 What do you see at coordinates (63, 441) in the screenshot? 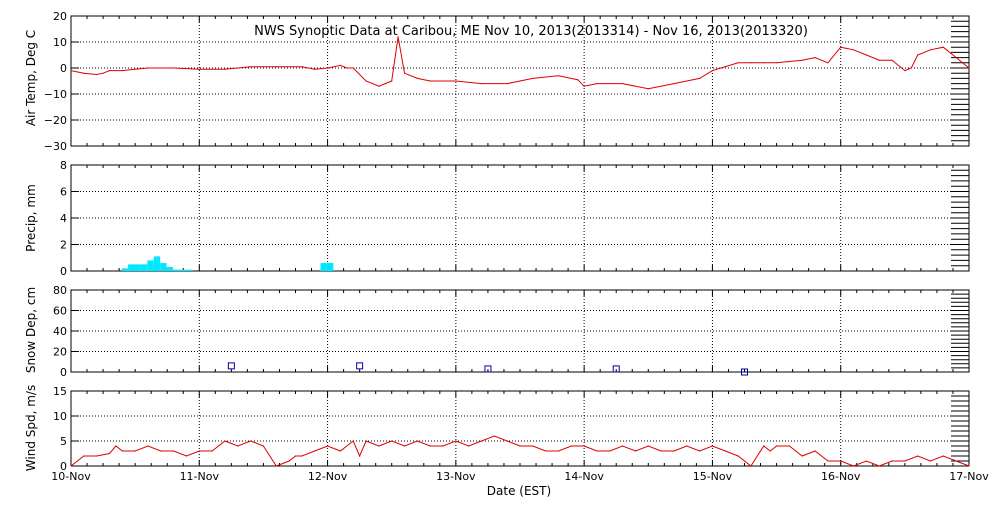
I see `y-tick-label: 5` at bounding box center [63, 441].